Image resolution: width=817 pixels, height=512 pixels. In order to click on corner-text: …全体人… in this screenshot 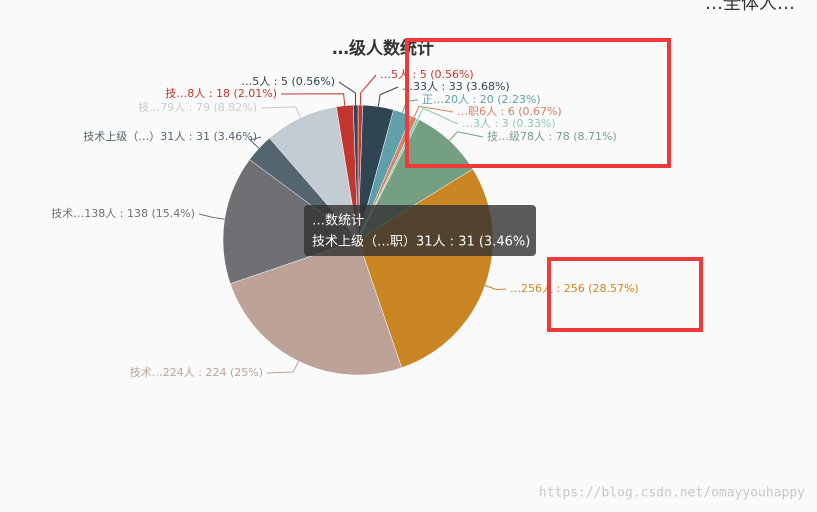, I will do `click(750, 7)`.